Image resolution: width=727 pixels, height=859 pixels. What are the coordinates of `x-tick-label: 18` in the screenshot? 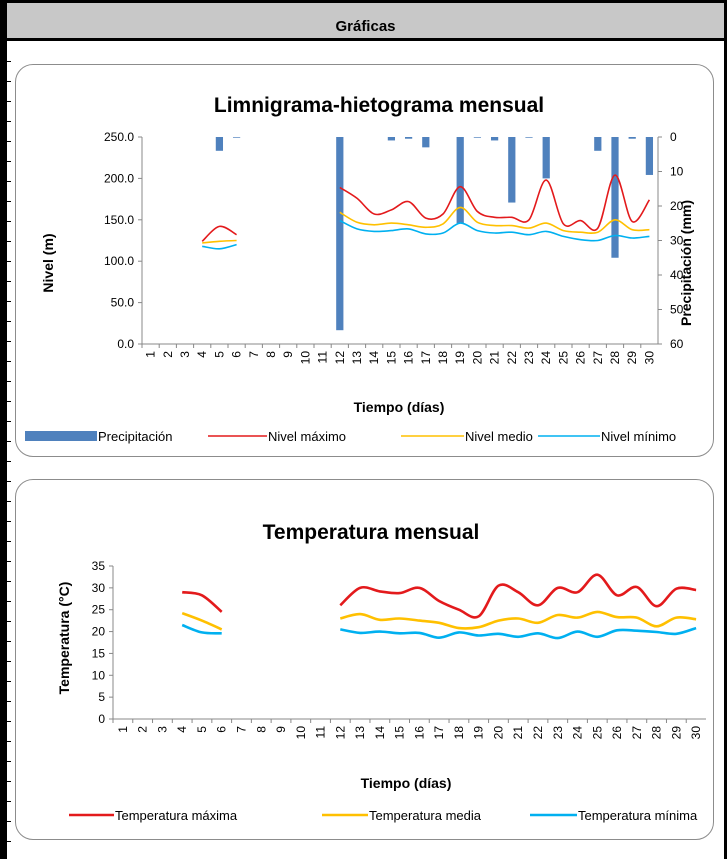 It's located at (443, 358).